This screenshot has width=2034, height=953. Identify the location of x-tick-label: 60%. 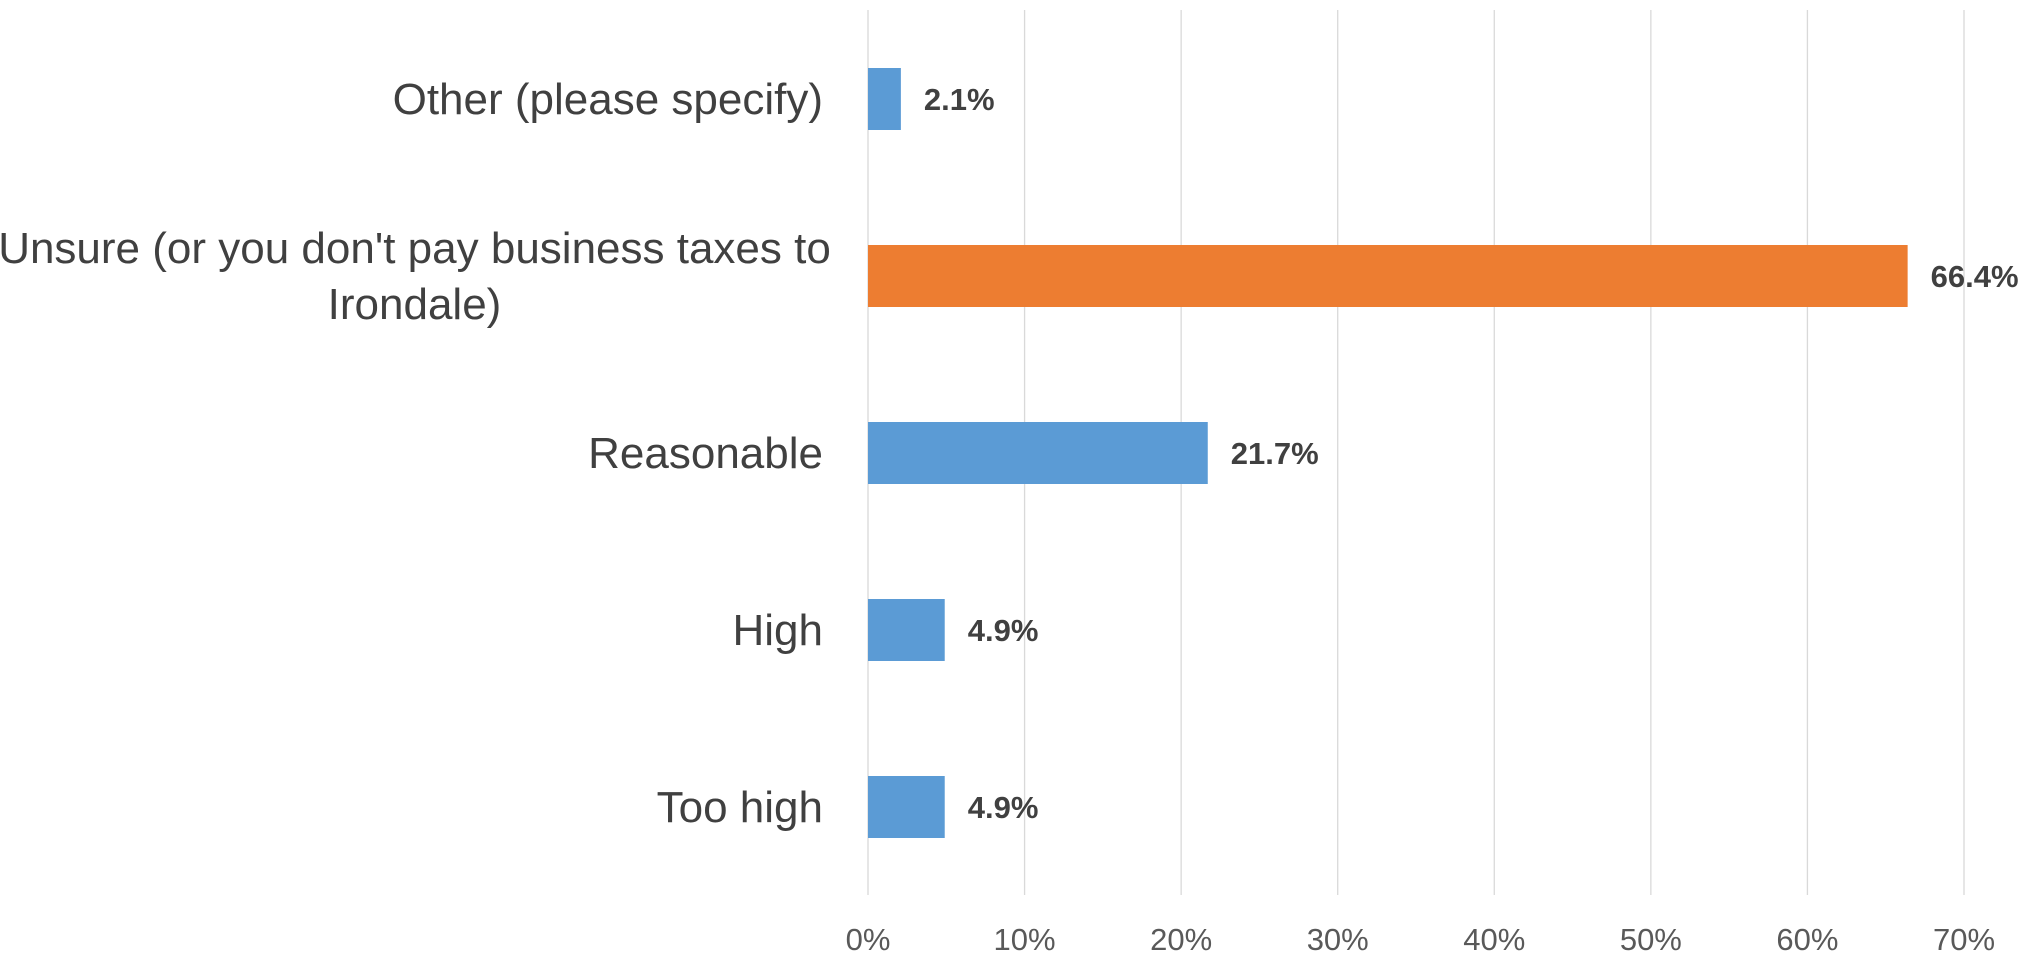
(1807, 937).